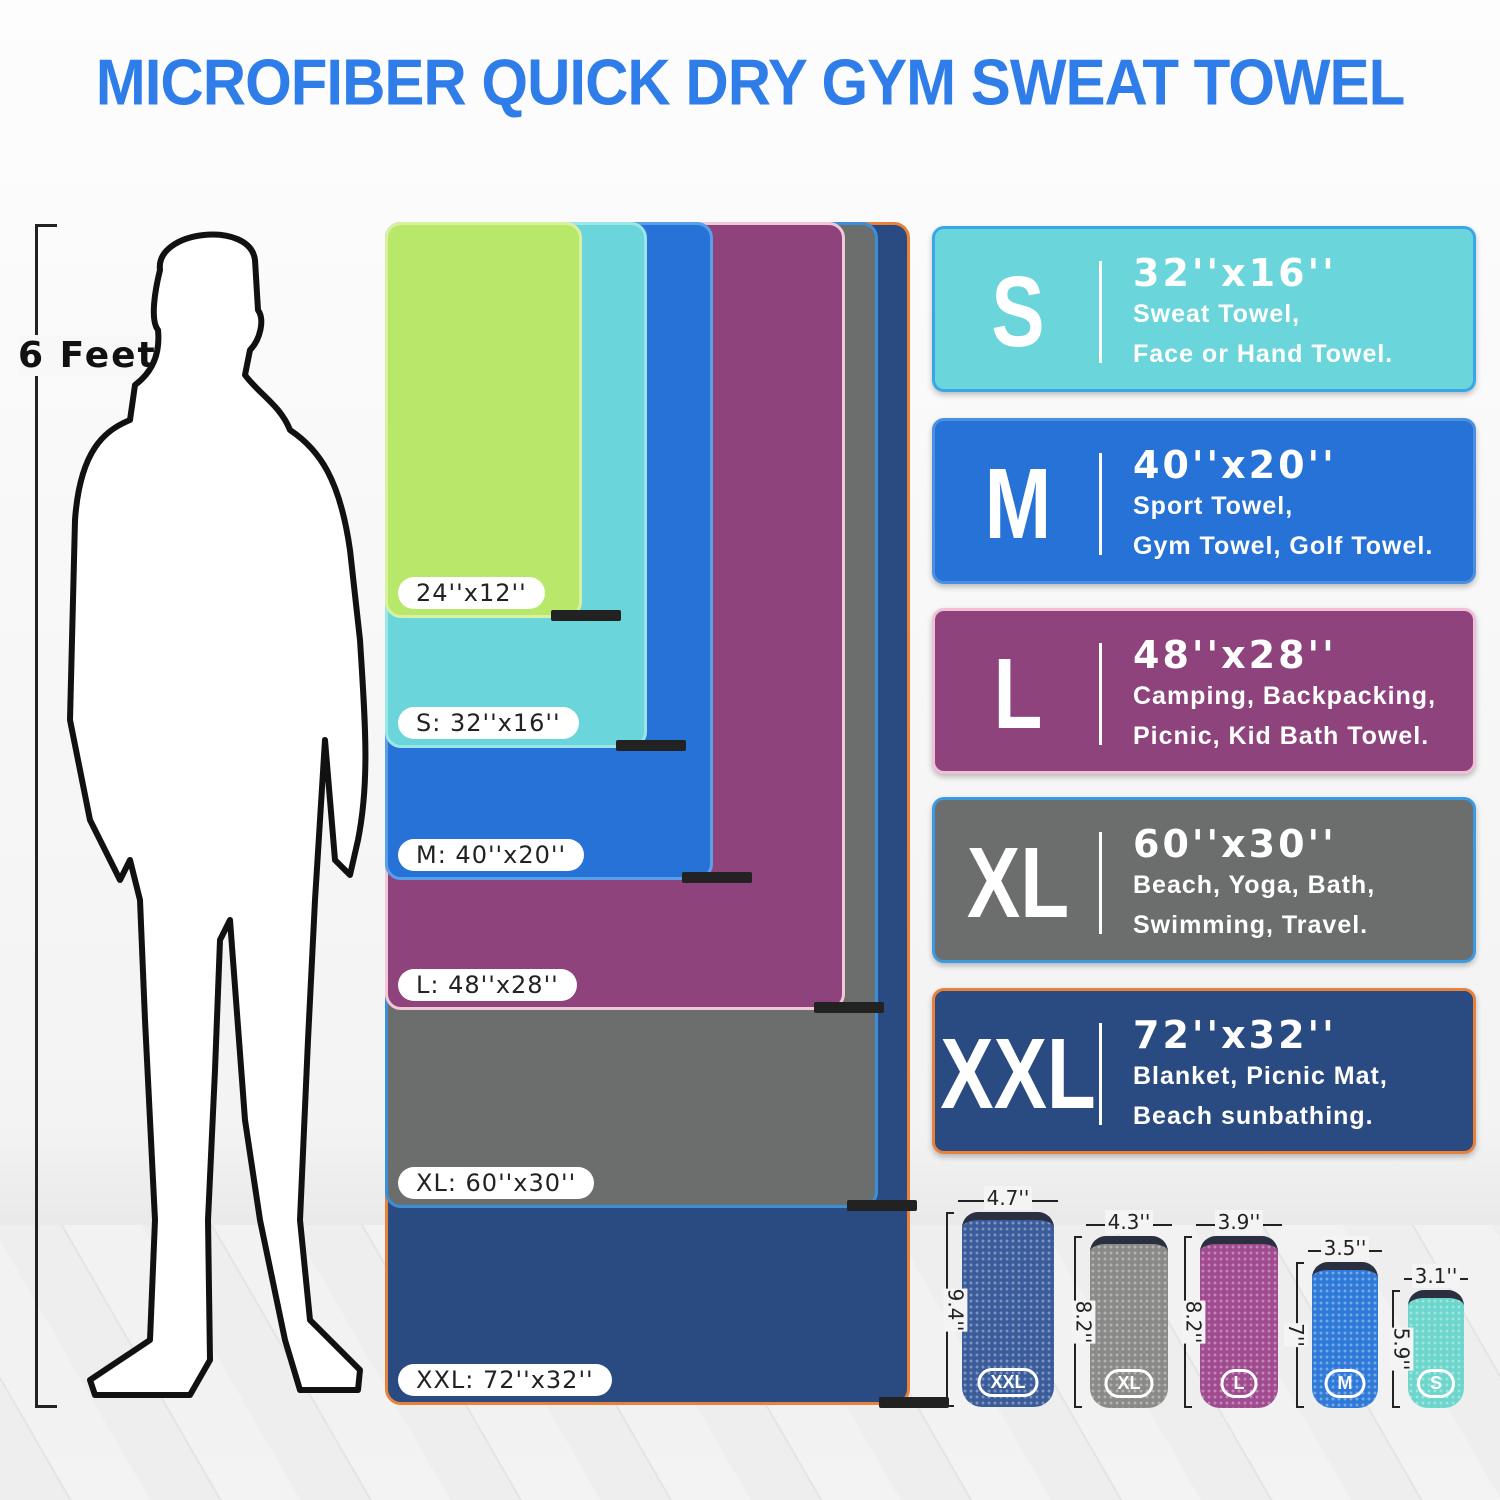 The height and width of the screenshot is (1500, 1500). What do you see at coordinates (1129, 1222) in the screenshot?
I see `pouch-width-label: 4.3''` at bounding box center [1129, 1222].